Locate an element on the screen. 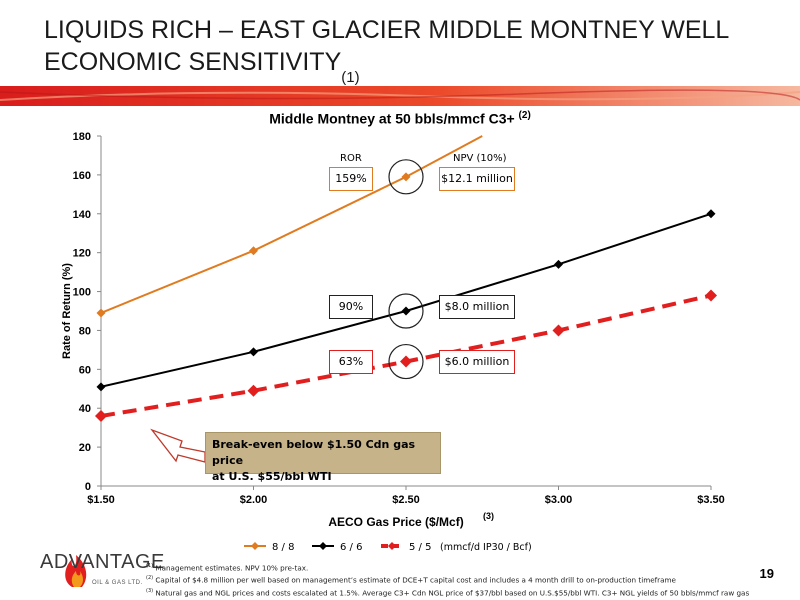  npv-header: NPV (10%) is located at coordinates (480, 158).